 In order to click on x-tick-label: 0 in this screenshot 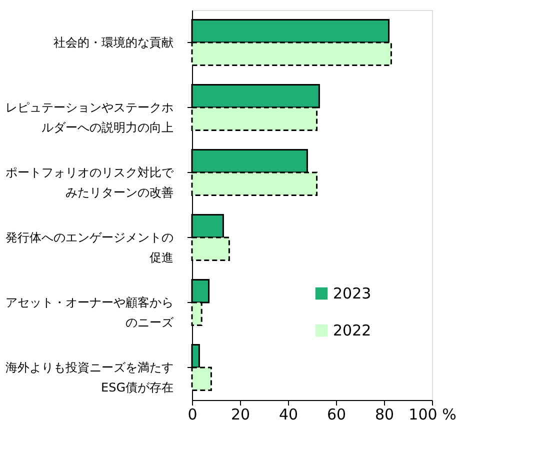, I will do `click(193, 415)`.